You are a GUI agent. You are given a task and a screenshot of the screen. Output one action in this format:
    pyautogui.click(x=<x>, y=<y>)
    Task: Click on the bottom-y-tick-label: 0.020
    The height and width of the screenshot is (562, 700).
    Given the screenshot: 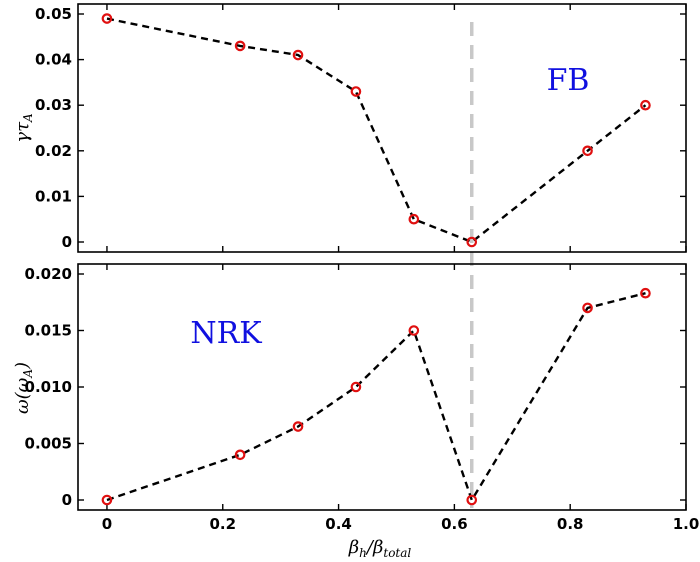 What is the action you would take?
    pyautogui.click(x=48, y=274)
    